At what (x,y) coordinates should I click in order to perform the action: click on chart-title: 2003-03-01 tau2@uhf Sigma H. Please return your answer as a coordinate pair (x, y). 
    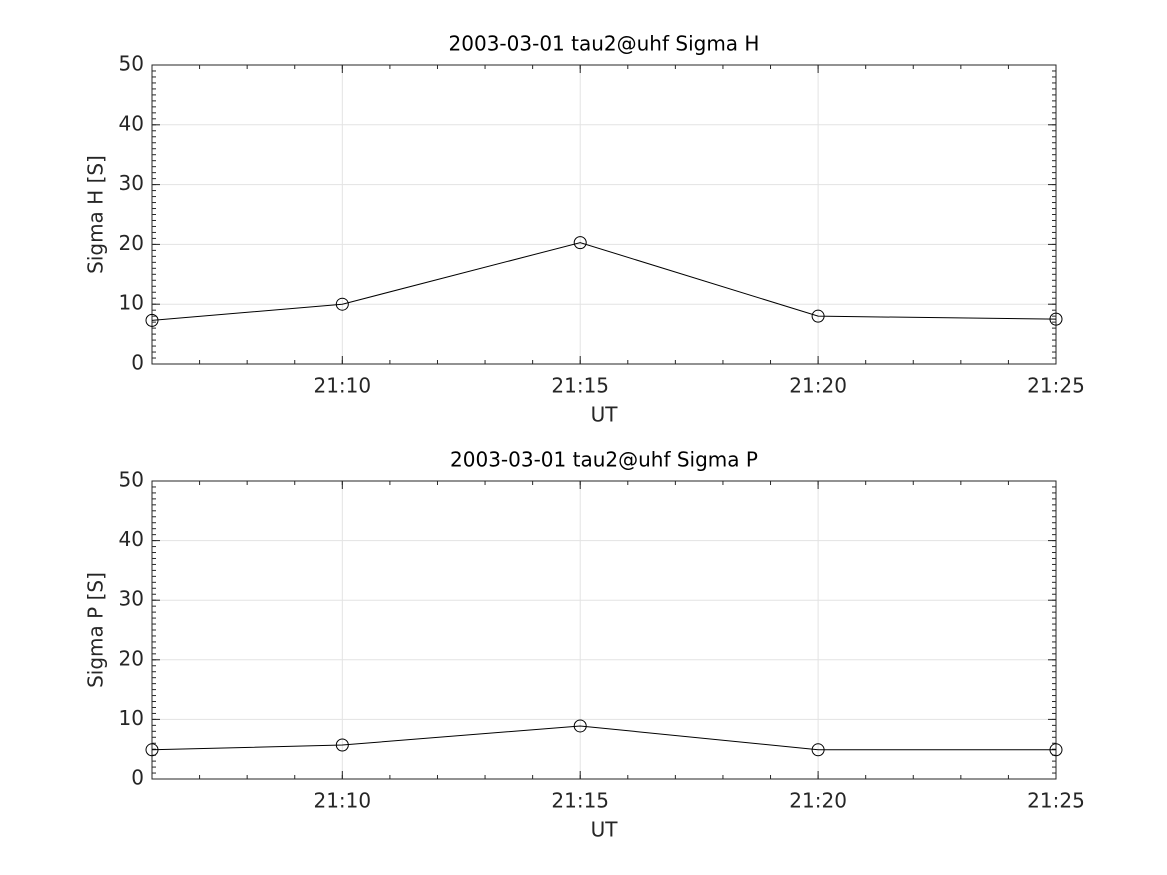
    Looking at the image, I should click on (604, 44).